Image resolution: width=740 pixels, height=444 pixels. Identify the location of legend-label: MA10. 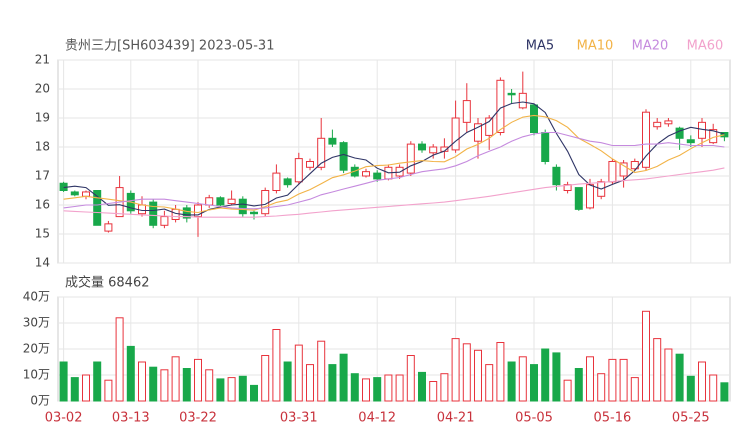
(595, 46).